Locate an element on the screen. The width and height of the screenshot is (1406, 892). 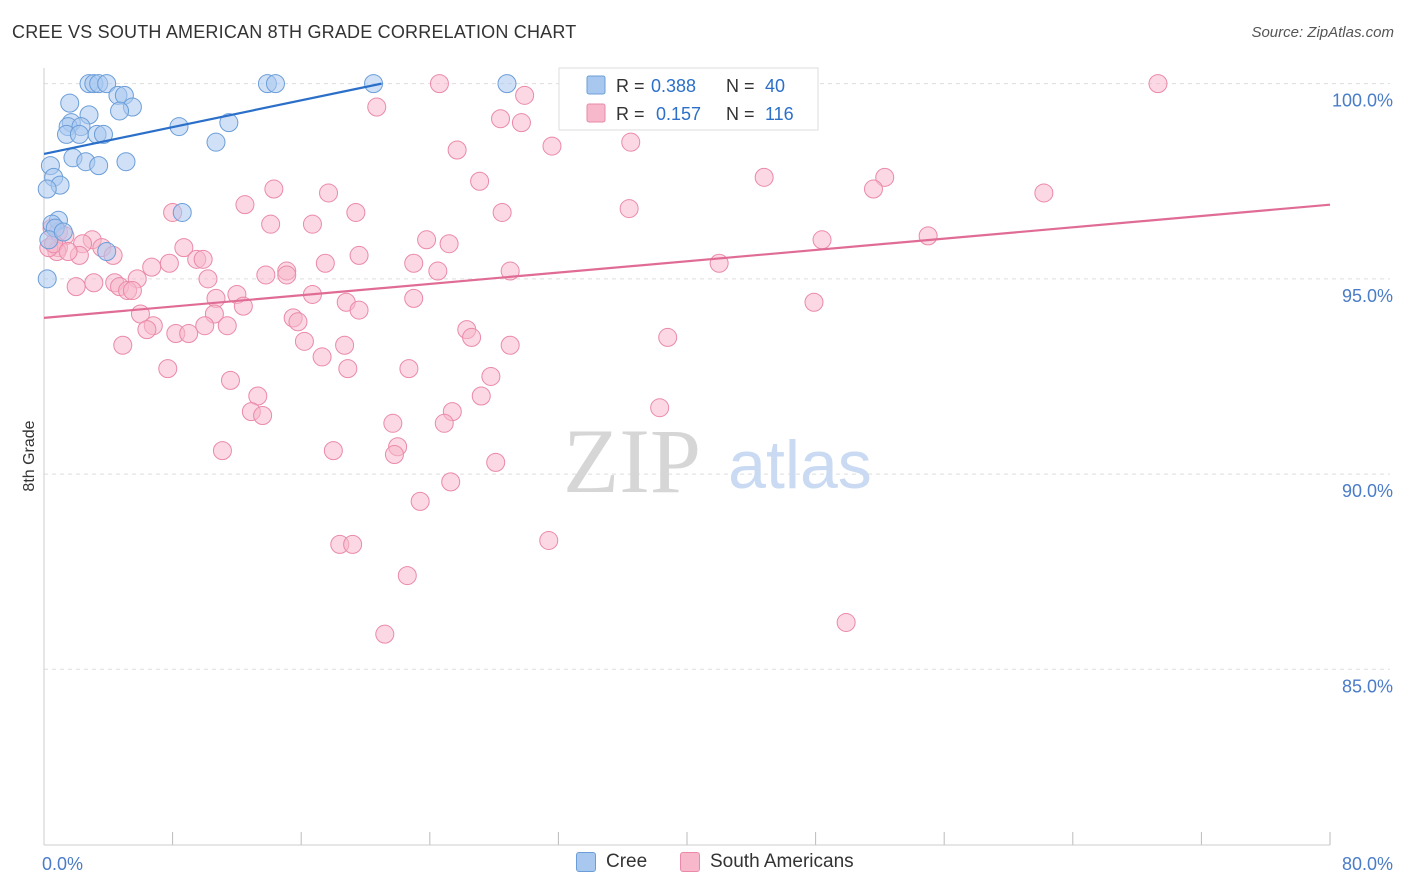
legend-item-south-americans: South Americans is located at coordinates (767, 862).